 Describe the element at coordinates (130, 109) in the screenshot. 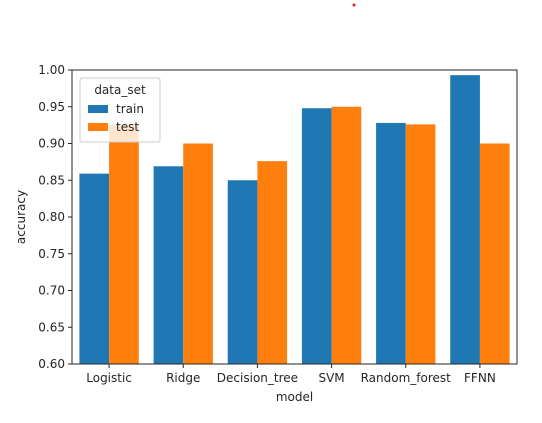

I see `legend-label-train: train` at that location.